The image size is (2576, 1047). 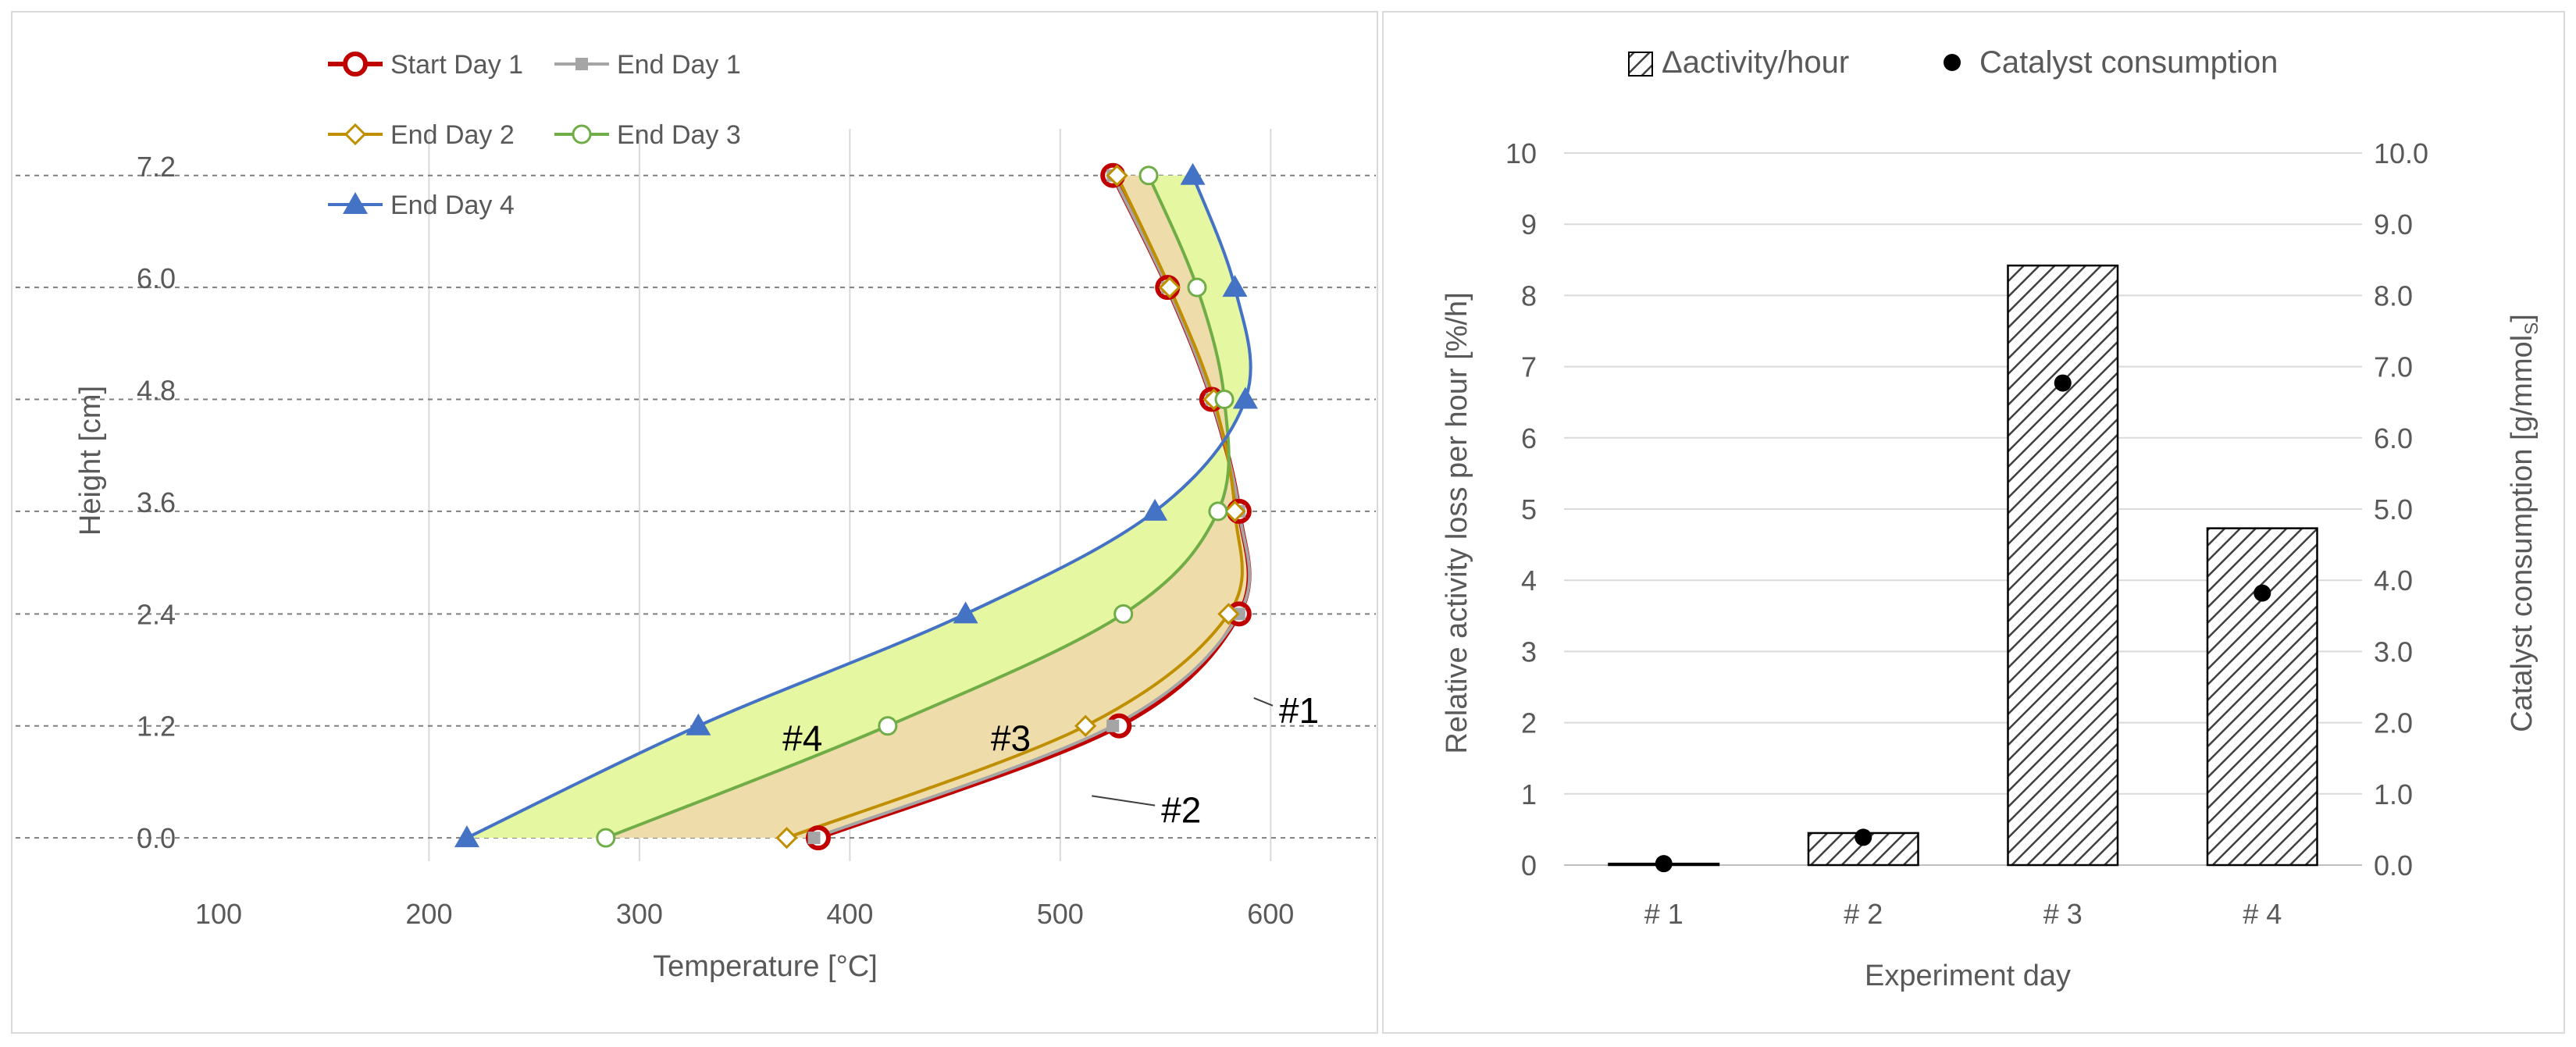 I want to click on y2-tick-label: 4.0, so click(x=2394, y=581).